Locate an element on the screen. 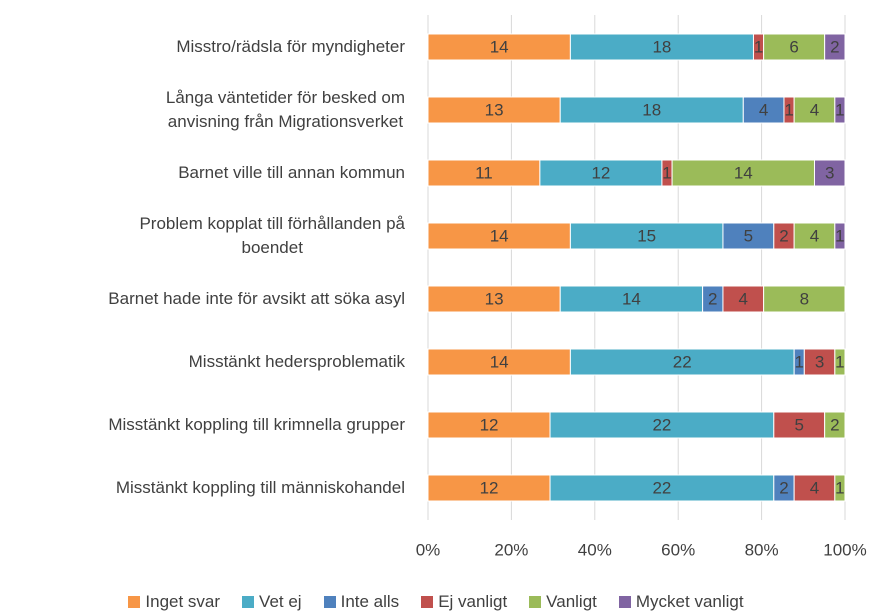 The height and width of the screenshot is (615, 872). legend-label: Vet ej is located at coordinates (280, 601).